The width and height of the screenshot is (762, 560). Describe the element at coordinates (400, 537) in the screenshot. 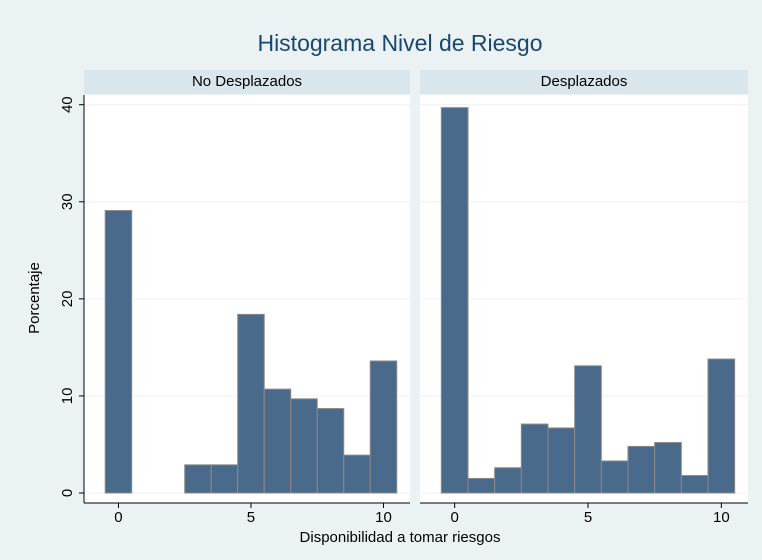

I see `x-axis-label: Disponibilidad a tomar riesgos` at that location.